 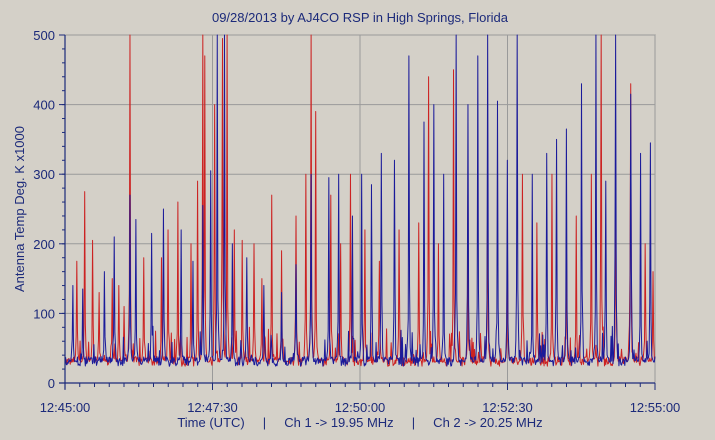 What do you see at coordinates (655, 407) in the screenshot?
I see `x-tick-label: 12:55:00` at bounding box center [655, 407].